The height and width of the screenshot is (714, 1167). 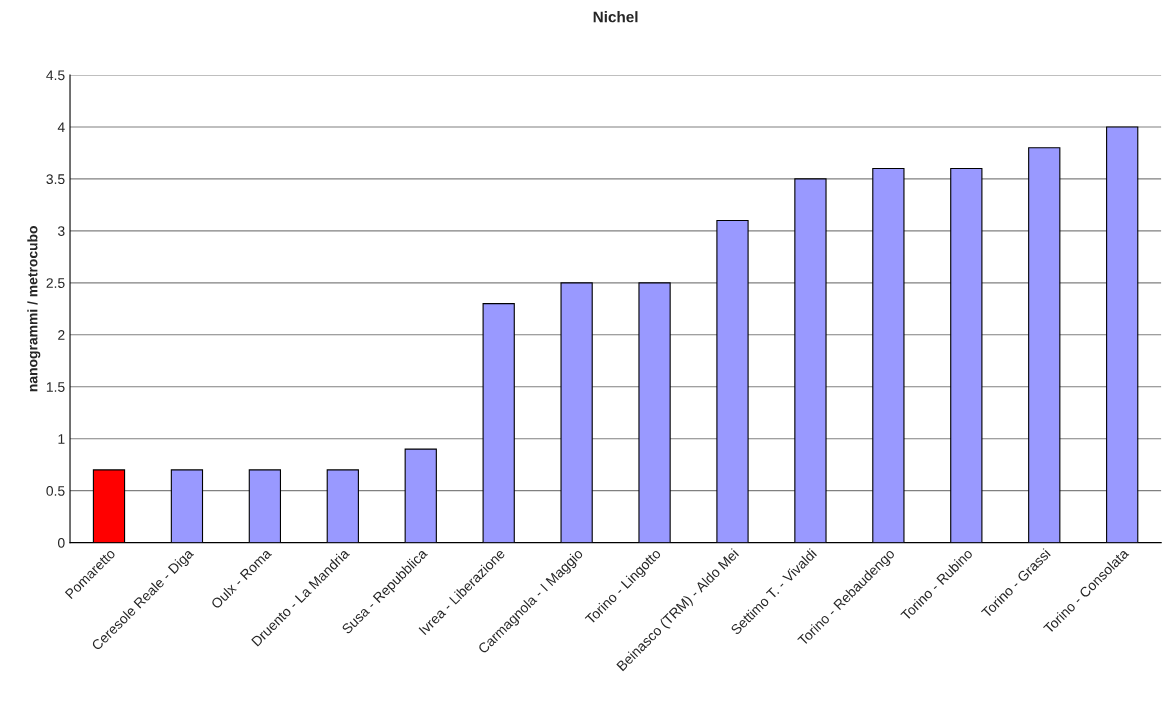 What do you see at coordinates (615, 17) in the screenshot?
I see `chart-title: Nichel` at bounding box center [615, 17].